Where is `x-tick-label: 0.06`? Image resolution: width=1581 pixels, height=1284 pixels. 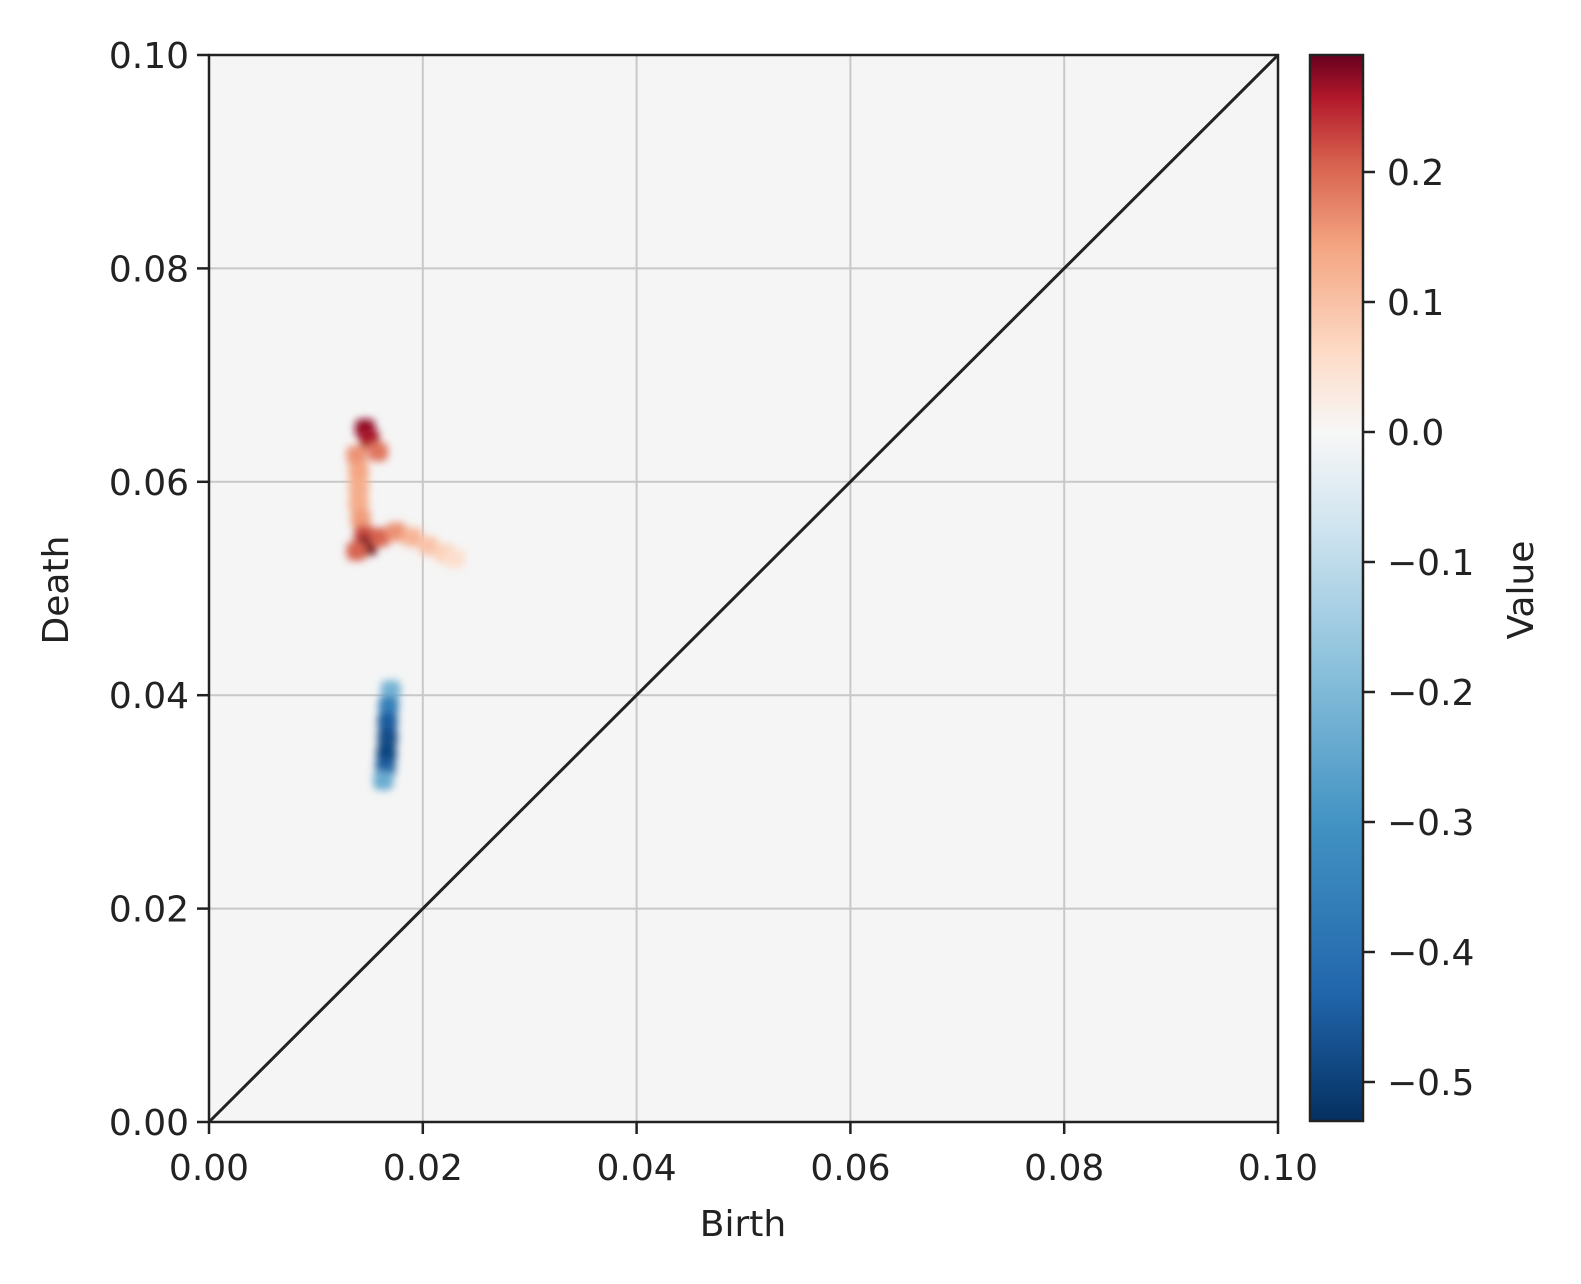
x-tick-label: 0.06 is located at coordinates (850, 1168).